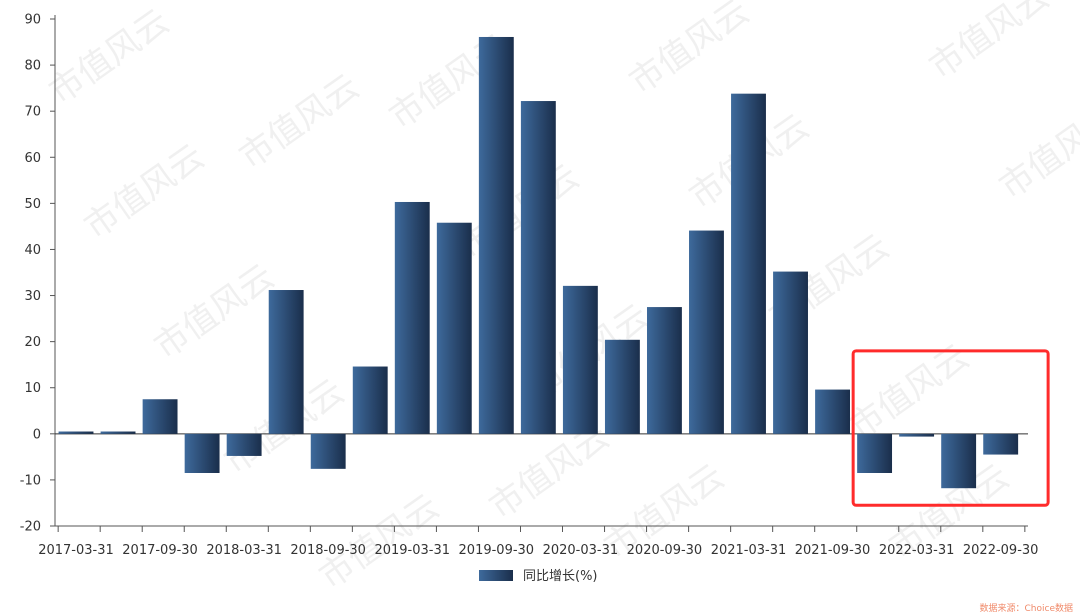 This screenshot has width=1080, height=615. What do you see at coordinates (1026, 608) in the screenshot?
I see `source-note: 数据来源：Choice数据` at bounding box center [1026, 608].